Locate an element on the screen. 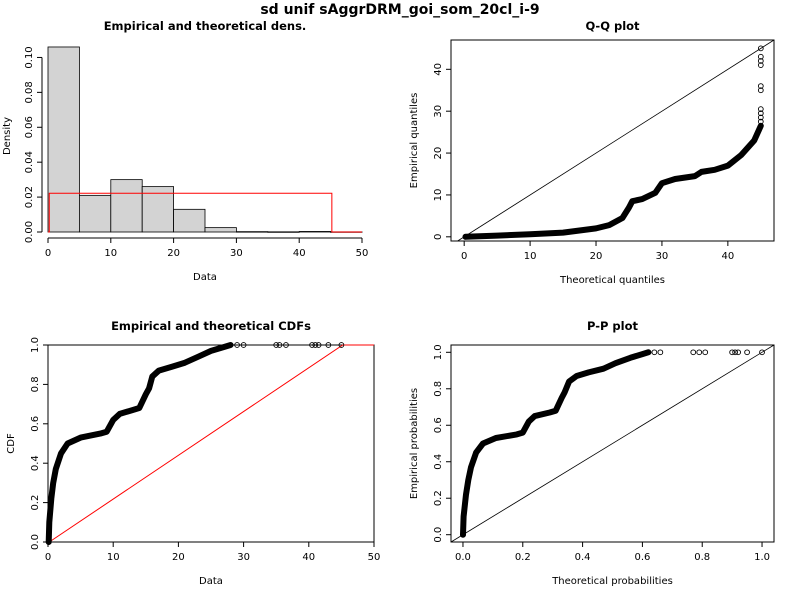  y-tick-label: 0 is located at coordinates (438, 237).